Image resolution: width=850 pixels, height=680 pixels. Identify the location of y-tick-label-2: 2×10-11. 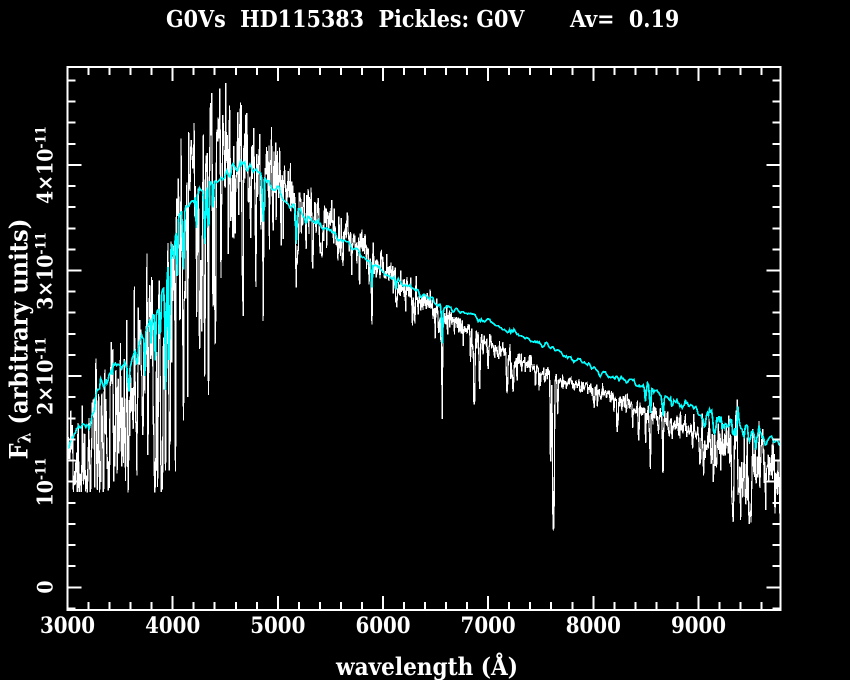
(45, 376).